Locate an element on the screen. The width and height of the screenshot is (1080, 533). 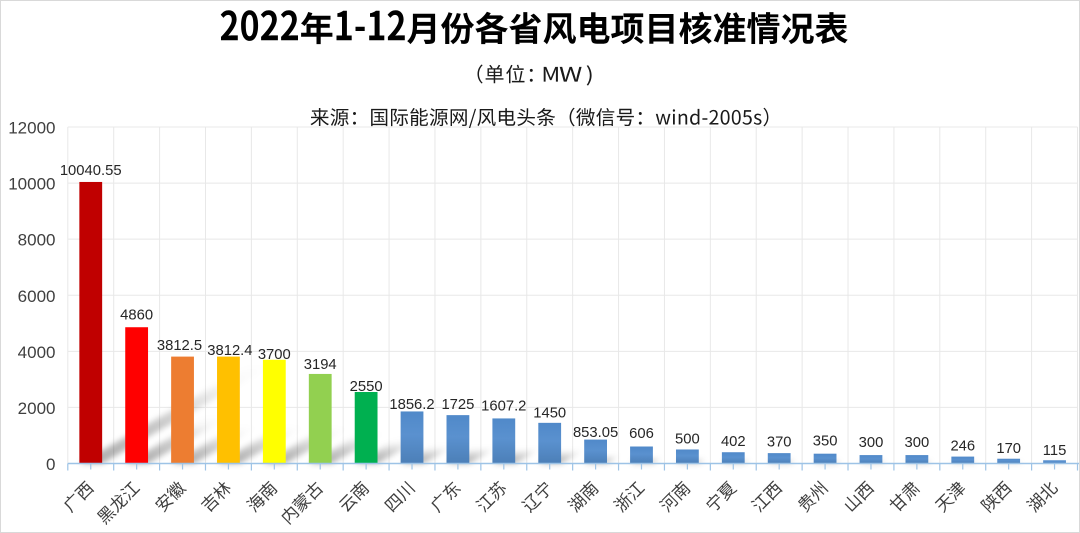
svg-text: 10040.55 is located at coordinates (91, 171).